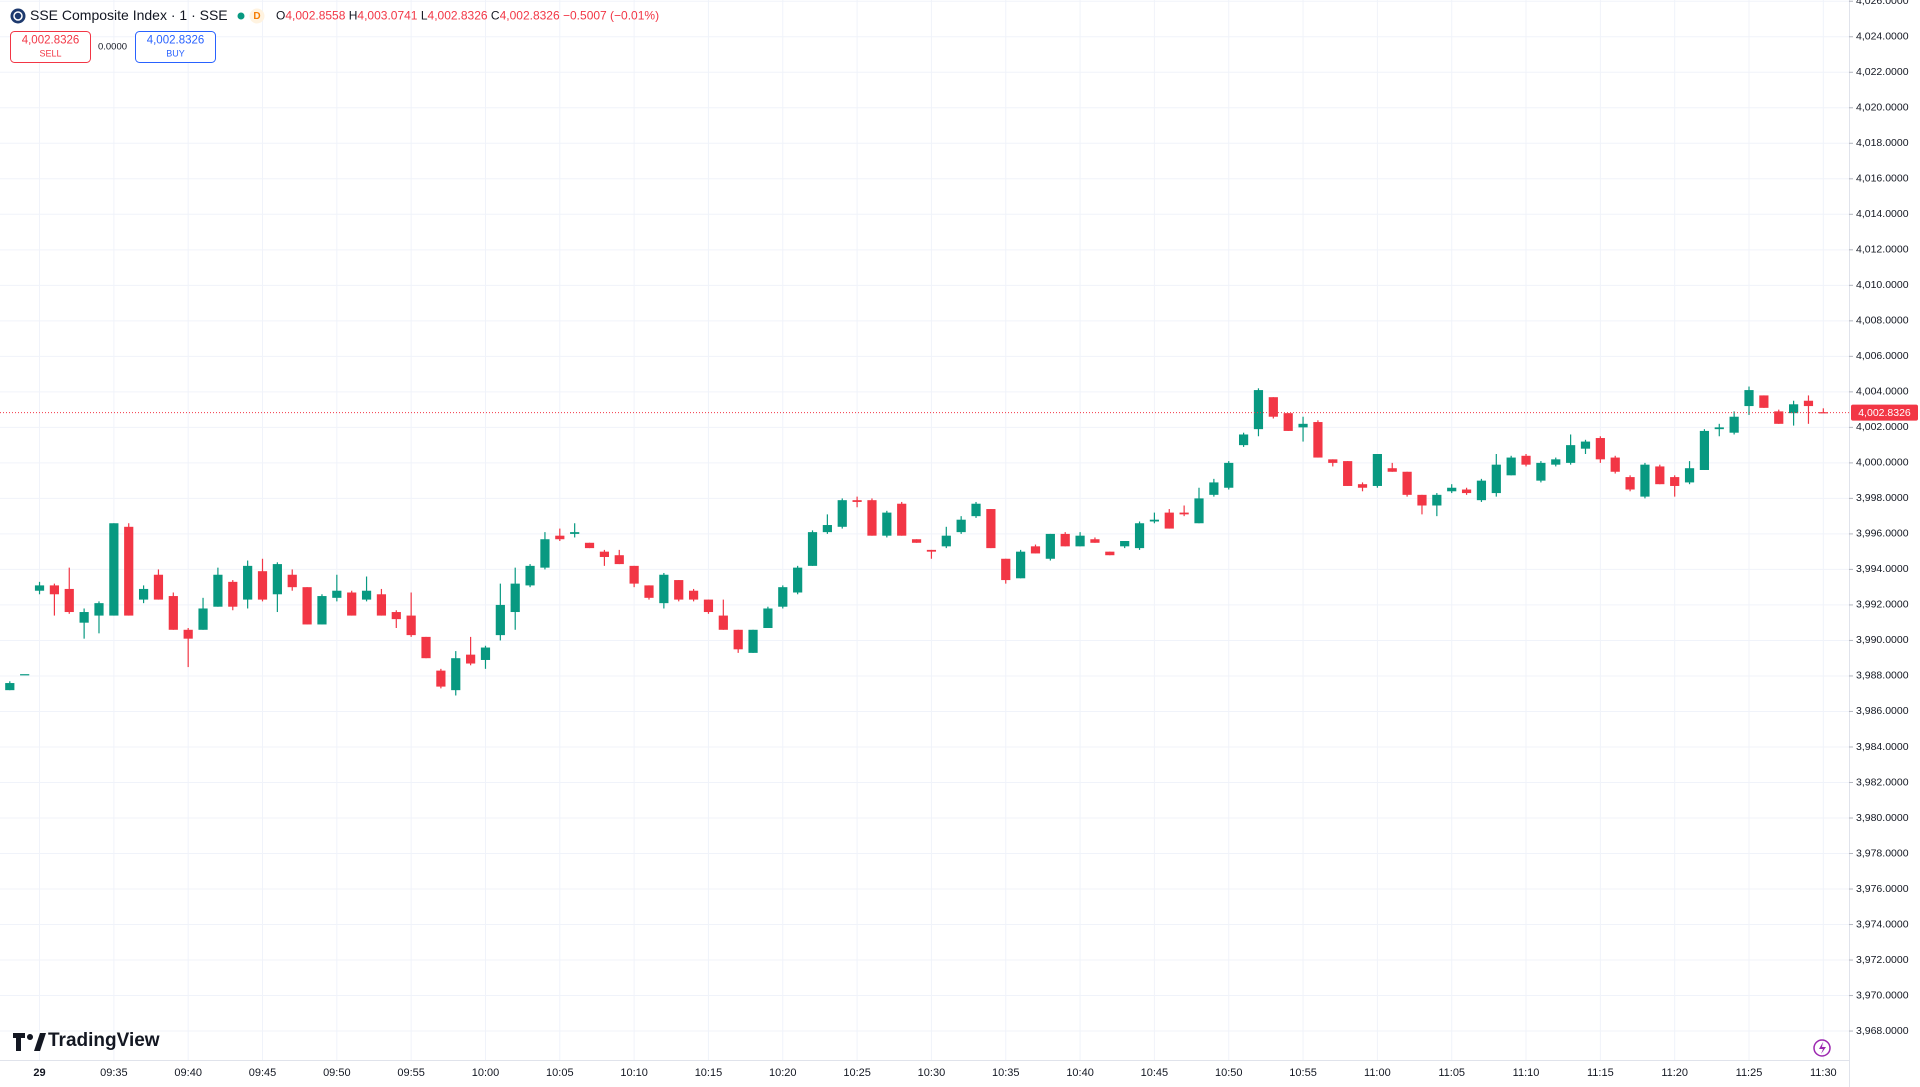 The height and width of the screenshot is (1087, 1920). I want to click on badge: D, so click(256, 16).